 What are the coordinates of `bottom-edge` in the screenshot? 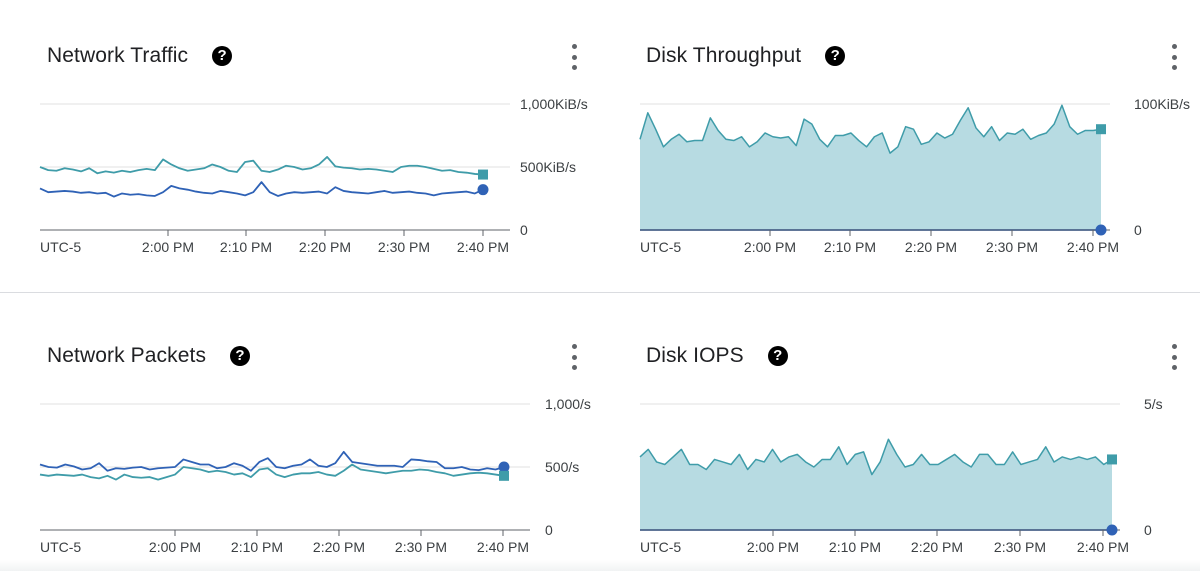 It's located at (600, 565).